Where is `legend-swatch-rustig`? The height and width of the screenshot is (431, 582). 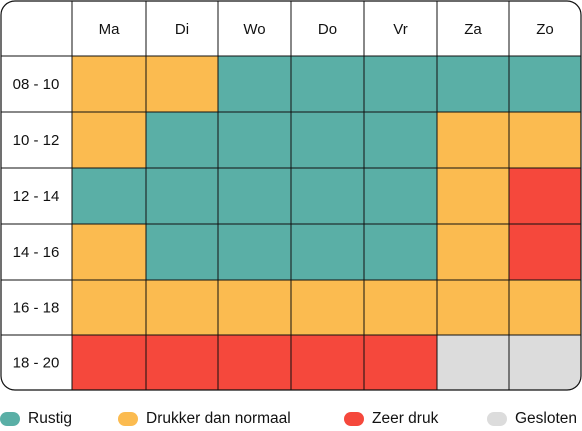
legend-swatch-rustig is located at coordinates (10, 419).